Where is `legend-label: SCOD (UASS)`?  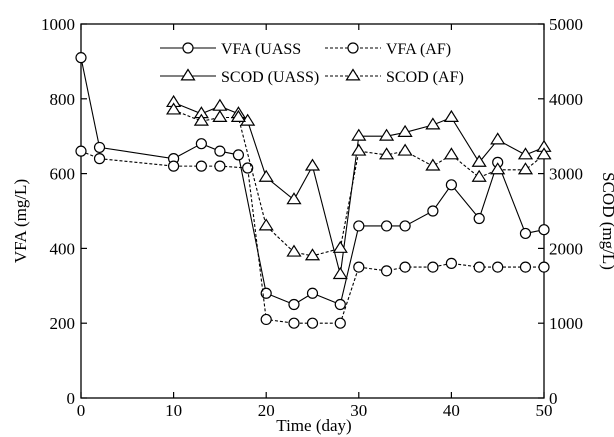 legend-label: SCOD (UASS) is located at coordinates (270, 77).